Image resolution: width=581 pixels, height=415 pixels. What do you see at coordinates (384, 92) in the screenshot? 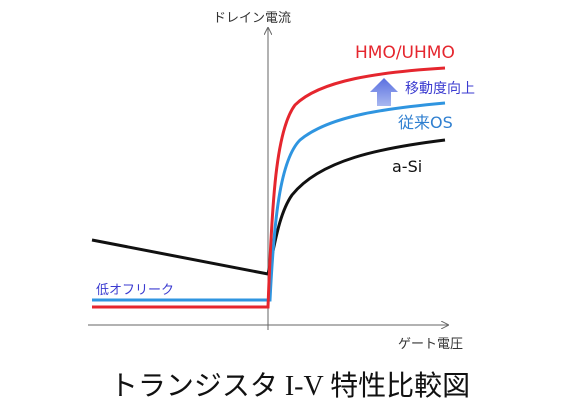
I see `improvement-arrow` at bounding box center [384, 92].